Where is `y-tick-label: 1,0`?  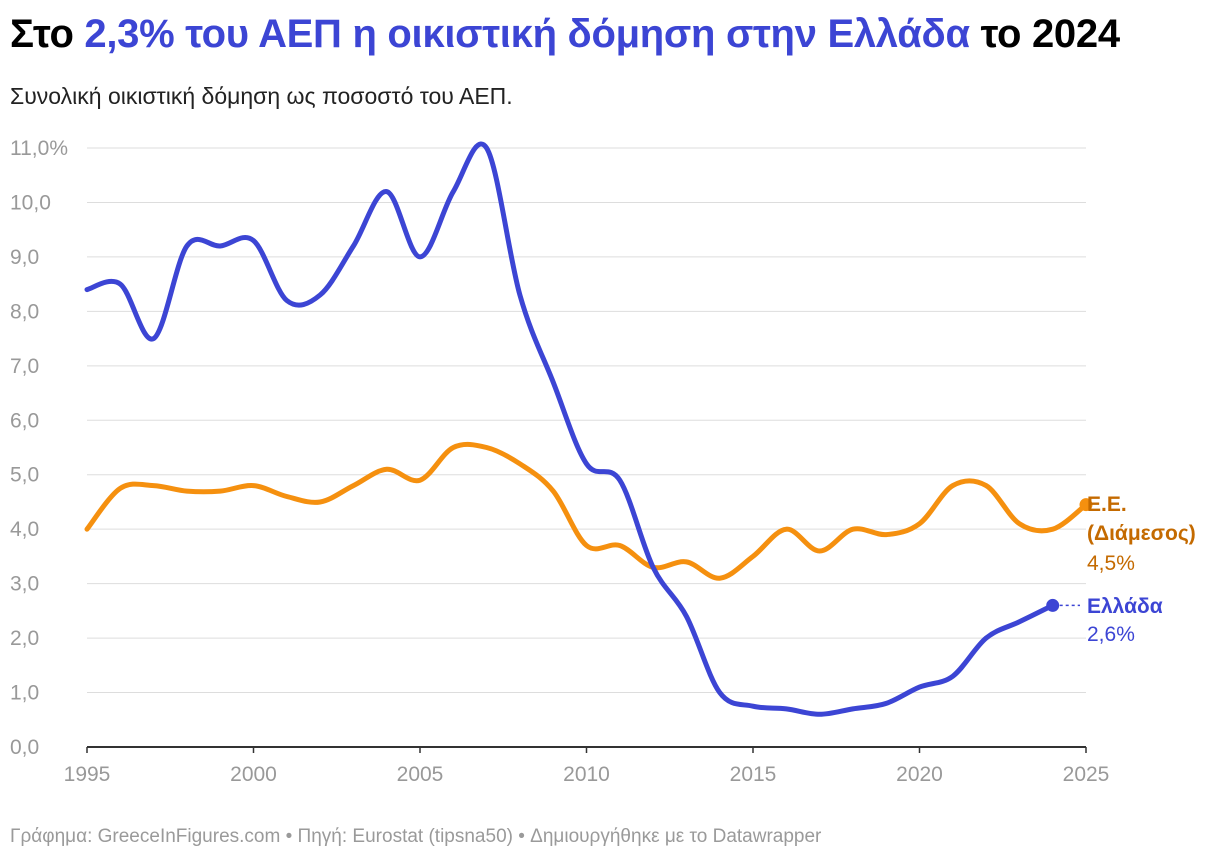 y-tick-label: 1,0 is located at coordinates (24, 693).